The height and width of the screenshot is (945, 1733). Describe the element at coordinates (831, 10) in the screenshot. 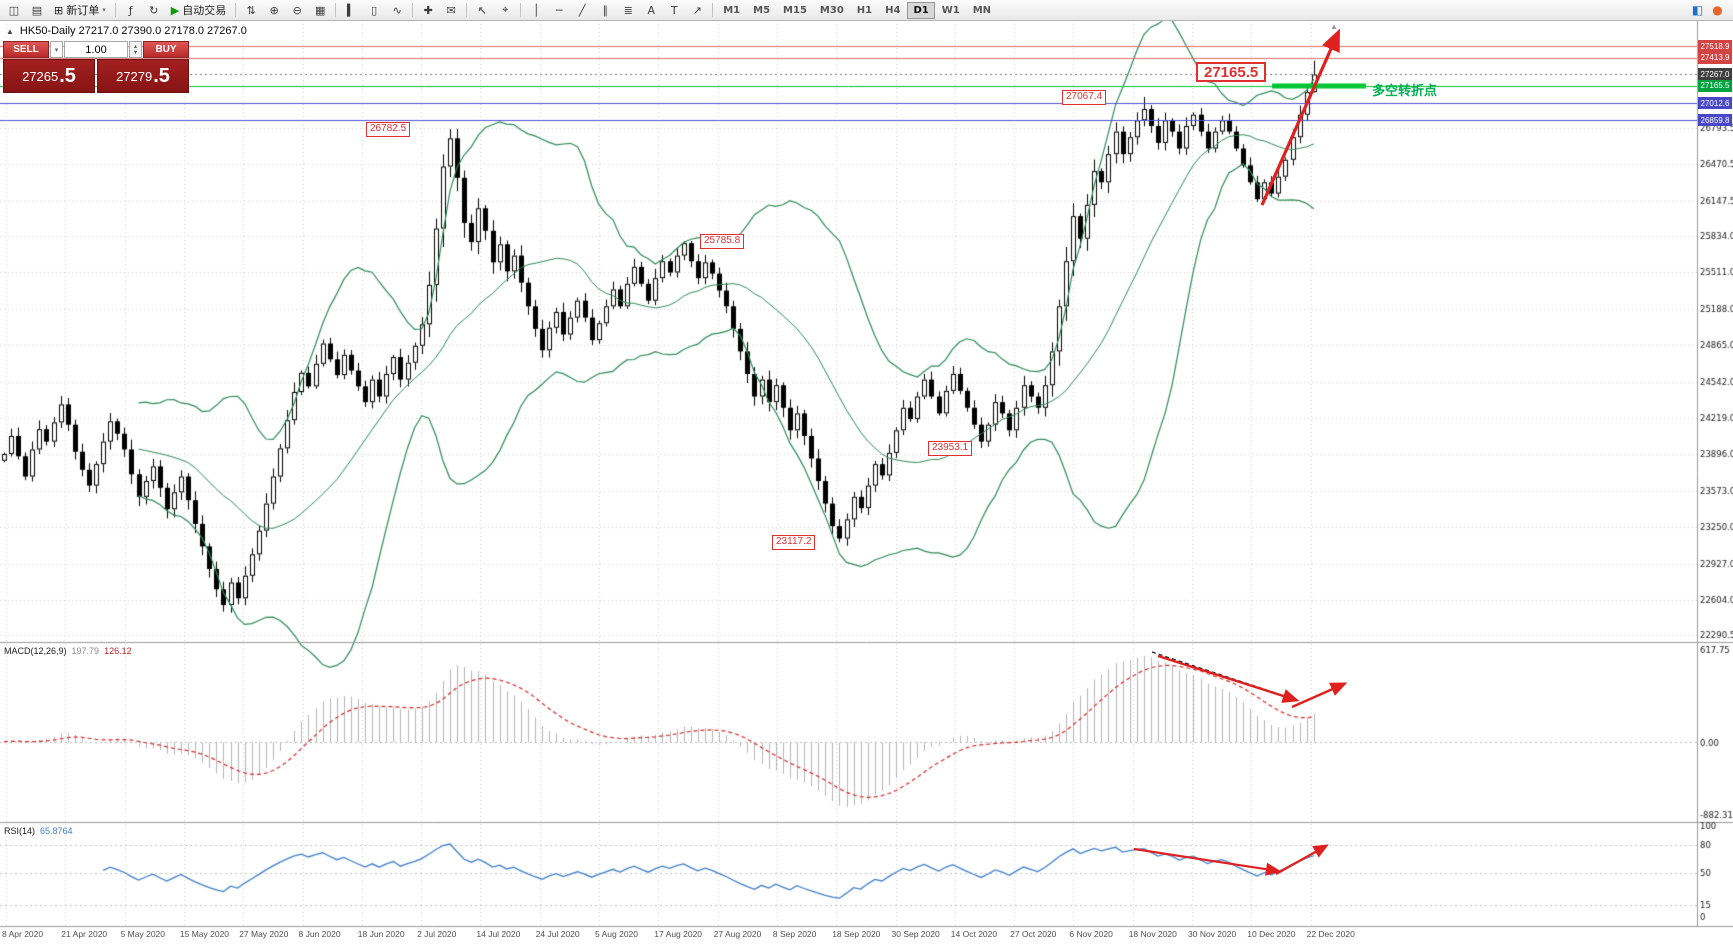

I see `timeframe-m30: M30` at that location.